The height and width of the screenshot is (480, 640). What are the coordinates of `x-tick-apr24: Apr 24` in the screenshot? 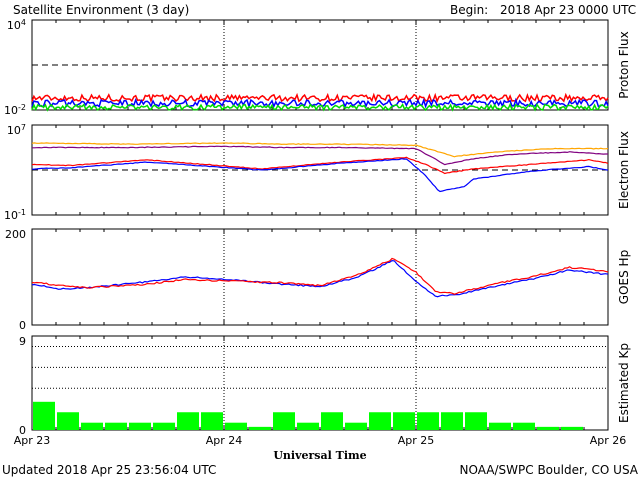 It's located at (224, 440).